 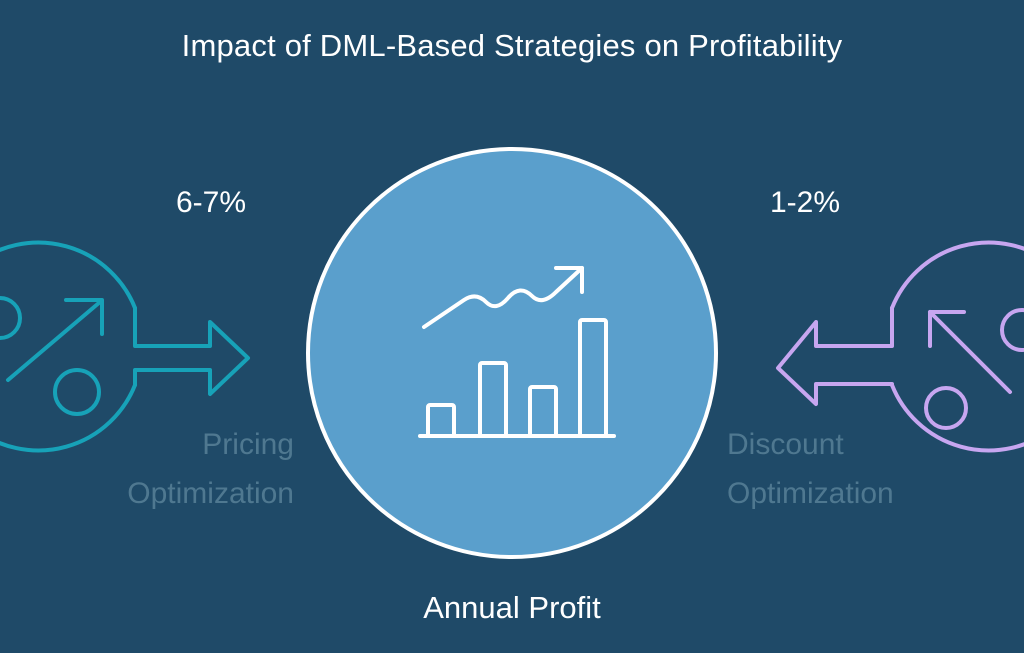 What do you see at coordinates (210, 493) in the screenshot?
I see `pricing-label-line2: Optimization` at bounding box center [210, 493].